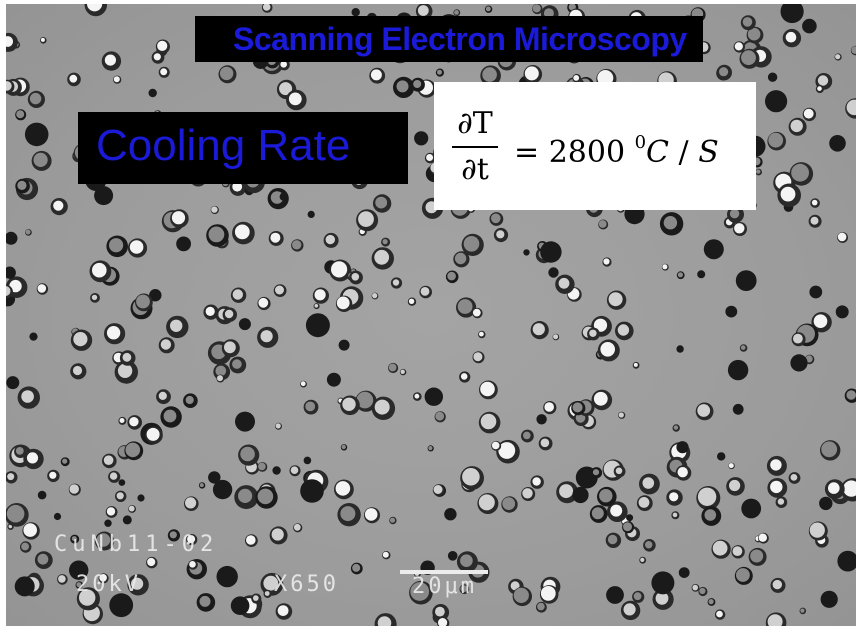  What do you see at coordinates (449, 39) in the screenshot?
I see `title-banner: Scanning Electron Microscopy` at bounding box center [449, 39].